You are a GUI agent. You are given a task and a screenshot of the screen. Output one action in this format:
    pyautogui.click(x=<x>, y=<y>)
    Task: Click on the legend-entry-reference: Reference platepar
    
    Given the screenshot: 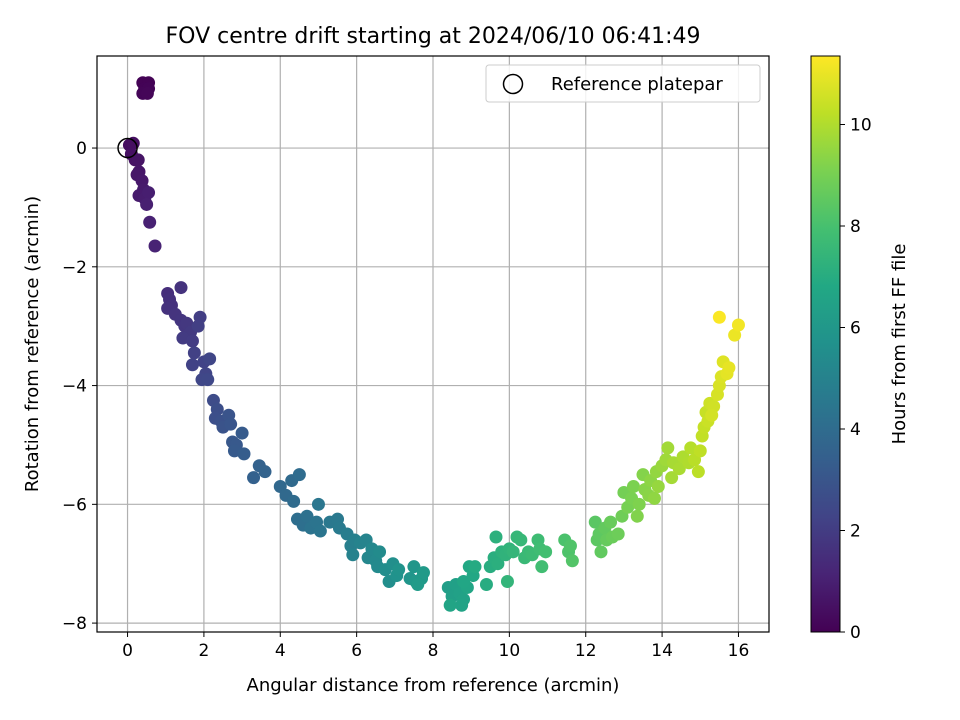 What is the action you would take?
    pyautogui.click(x=637, y=84)
    